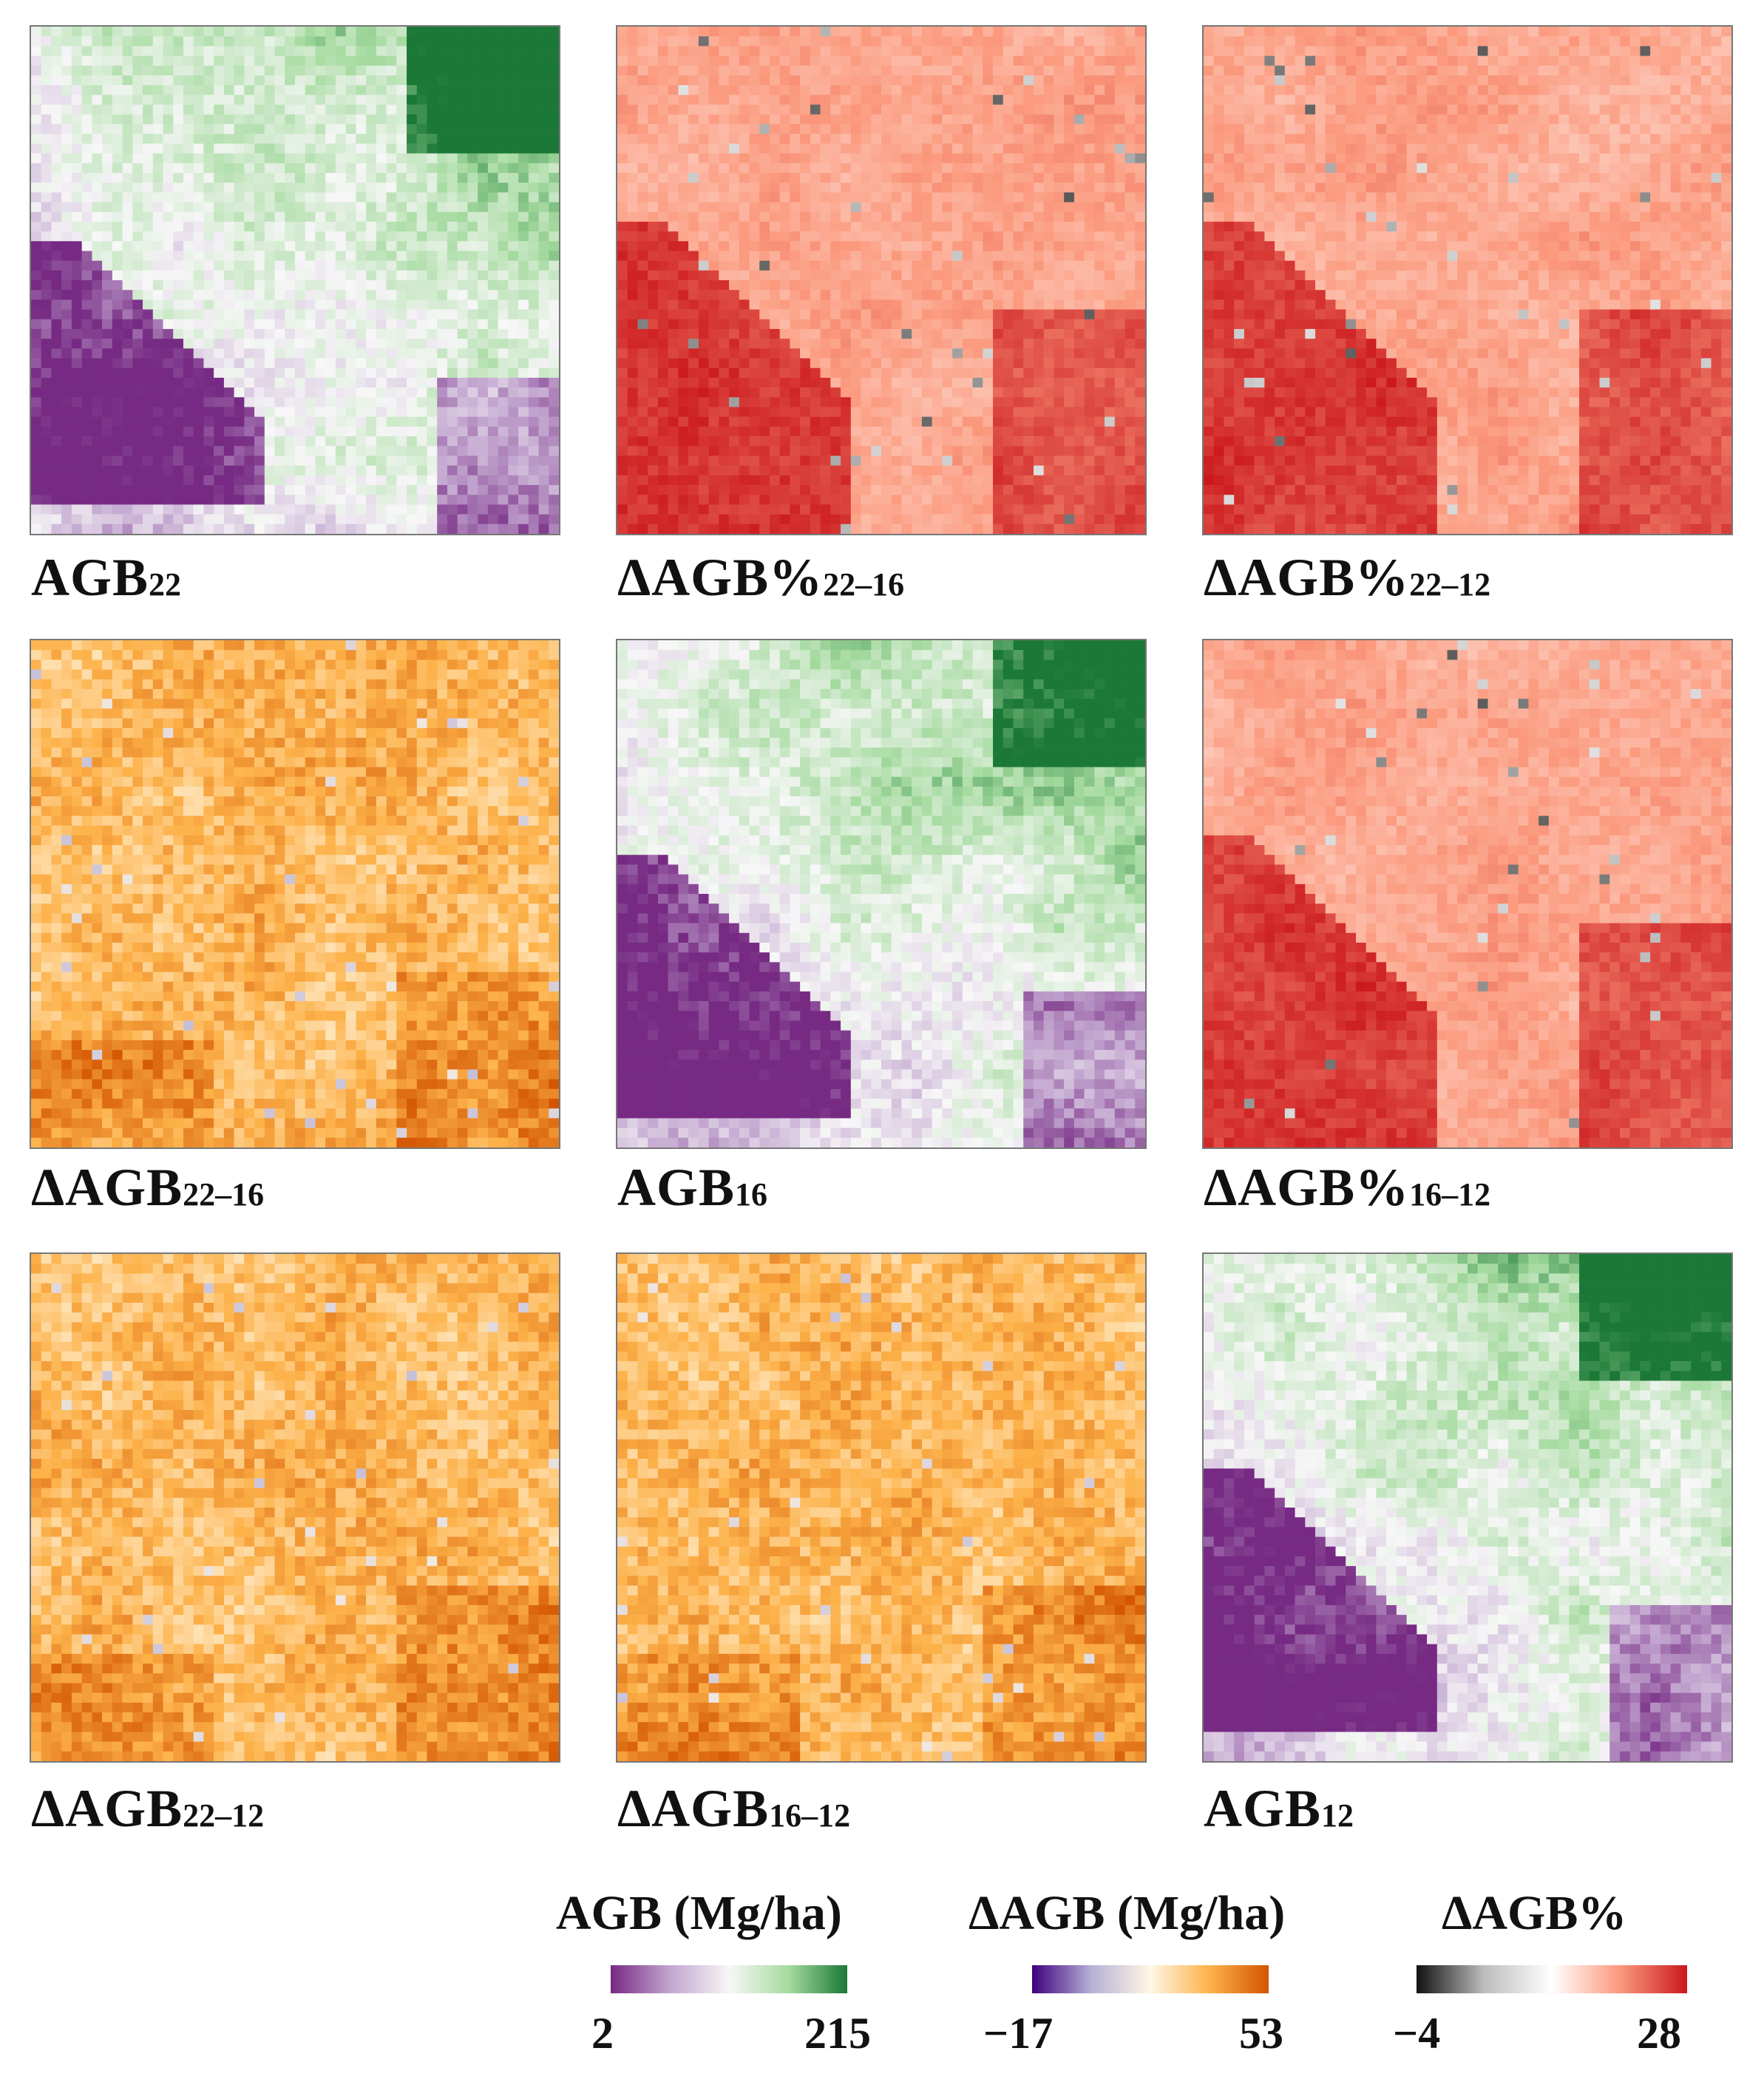  I want to click on legend-max-agb: 215, so click(837, 2033).